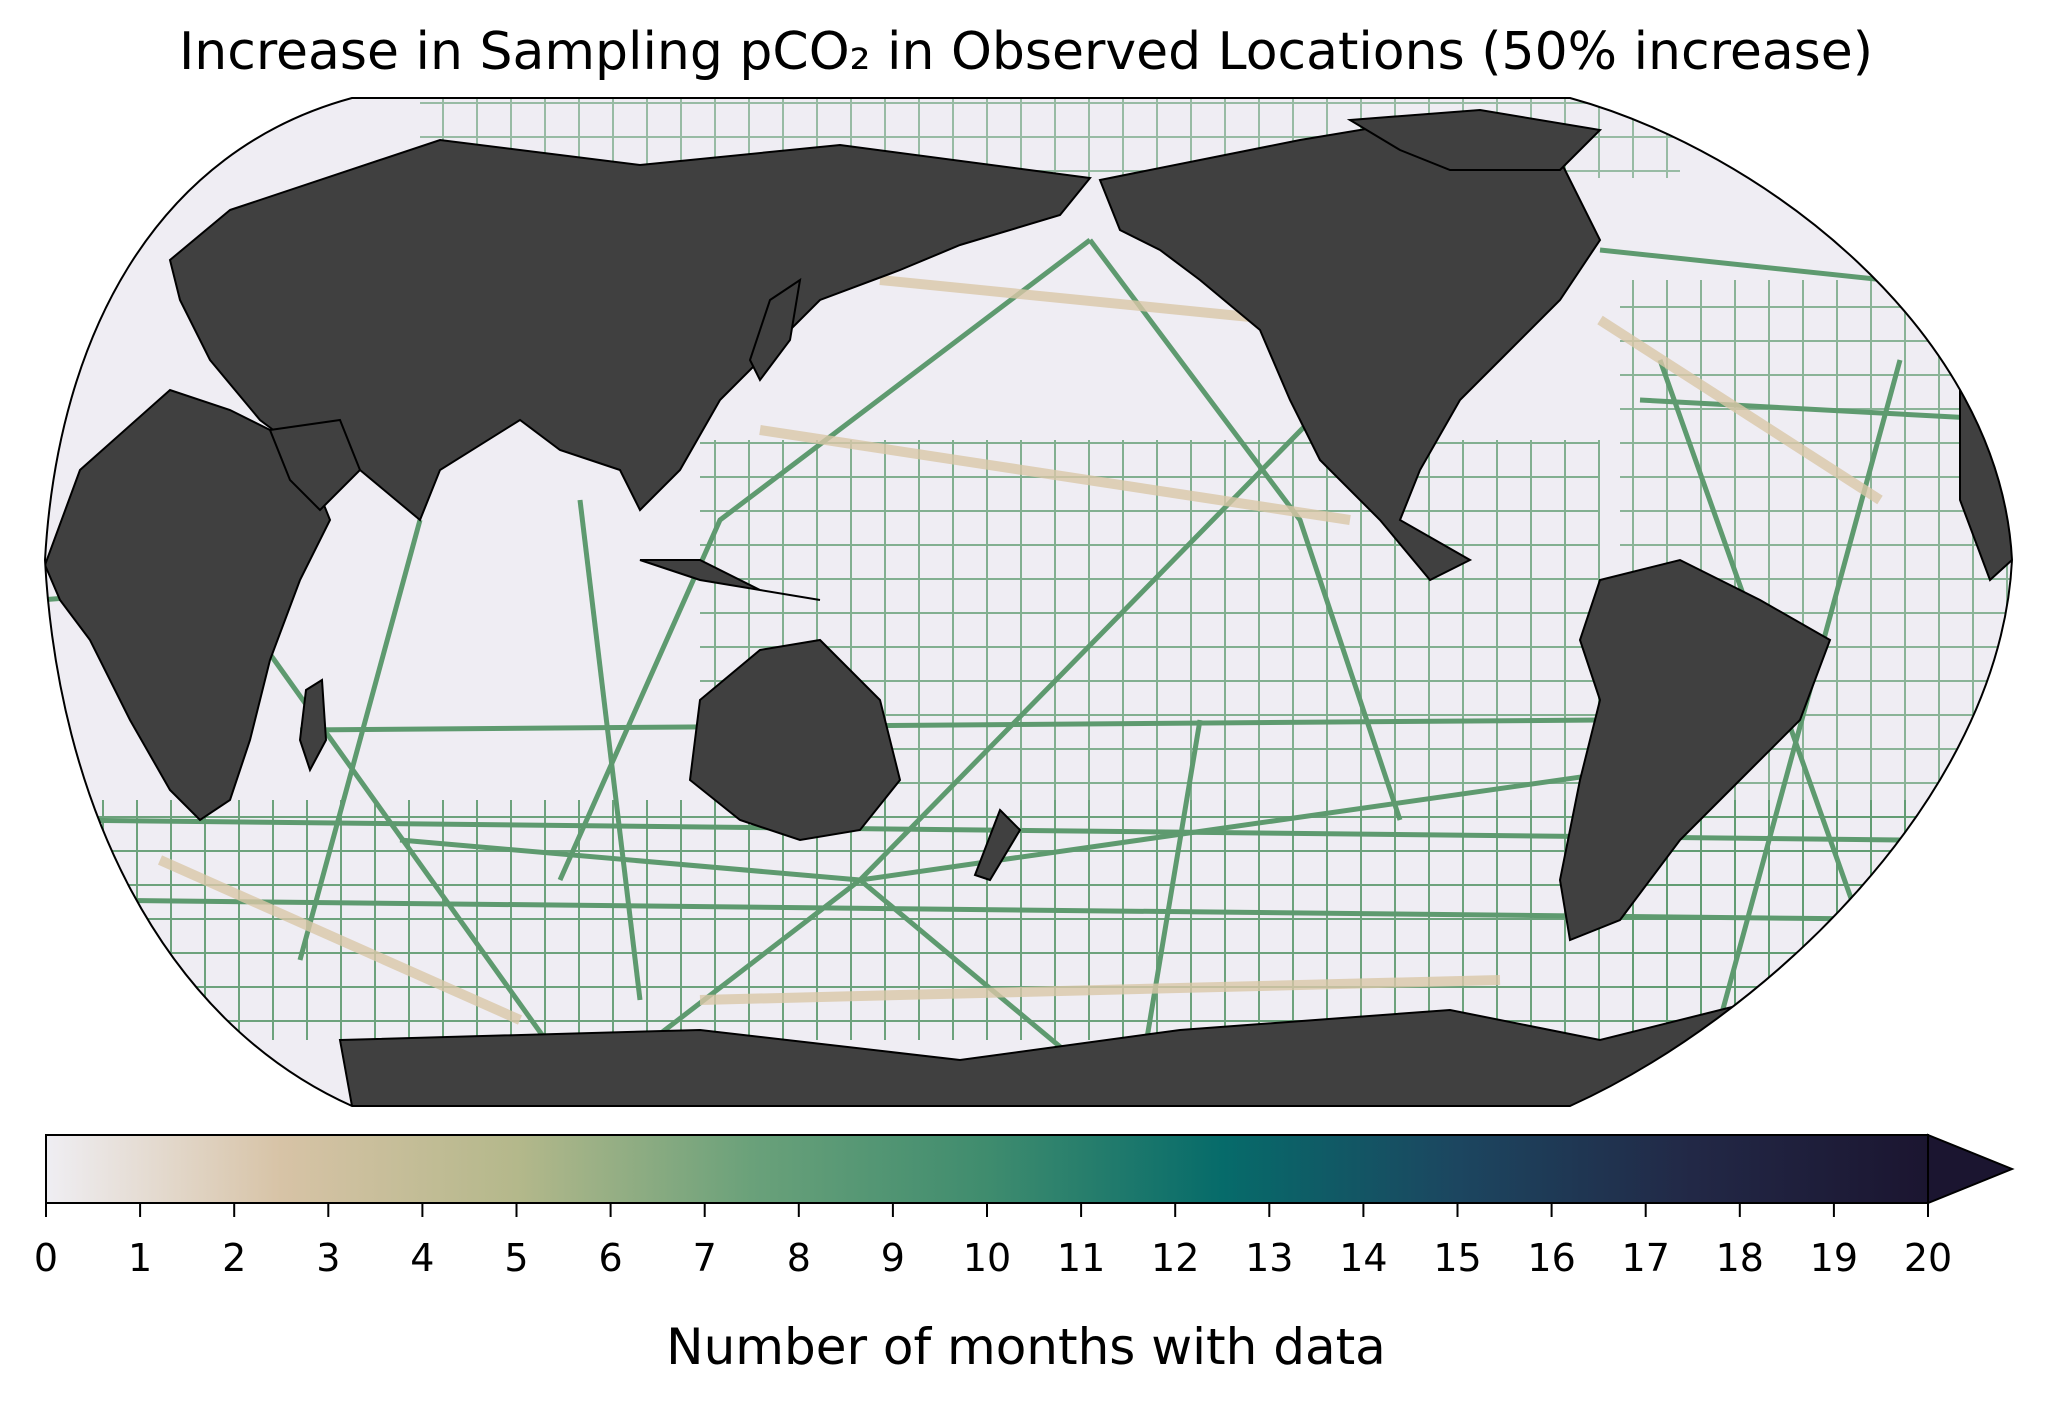 The width and height of the screenshot is (2052, 1409). I want to click on colorbar-tick-label: 1, so click(140, 1258).